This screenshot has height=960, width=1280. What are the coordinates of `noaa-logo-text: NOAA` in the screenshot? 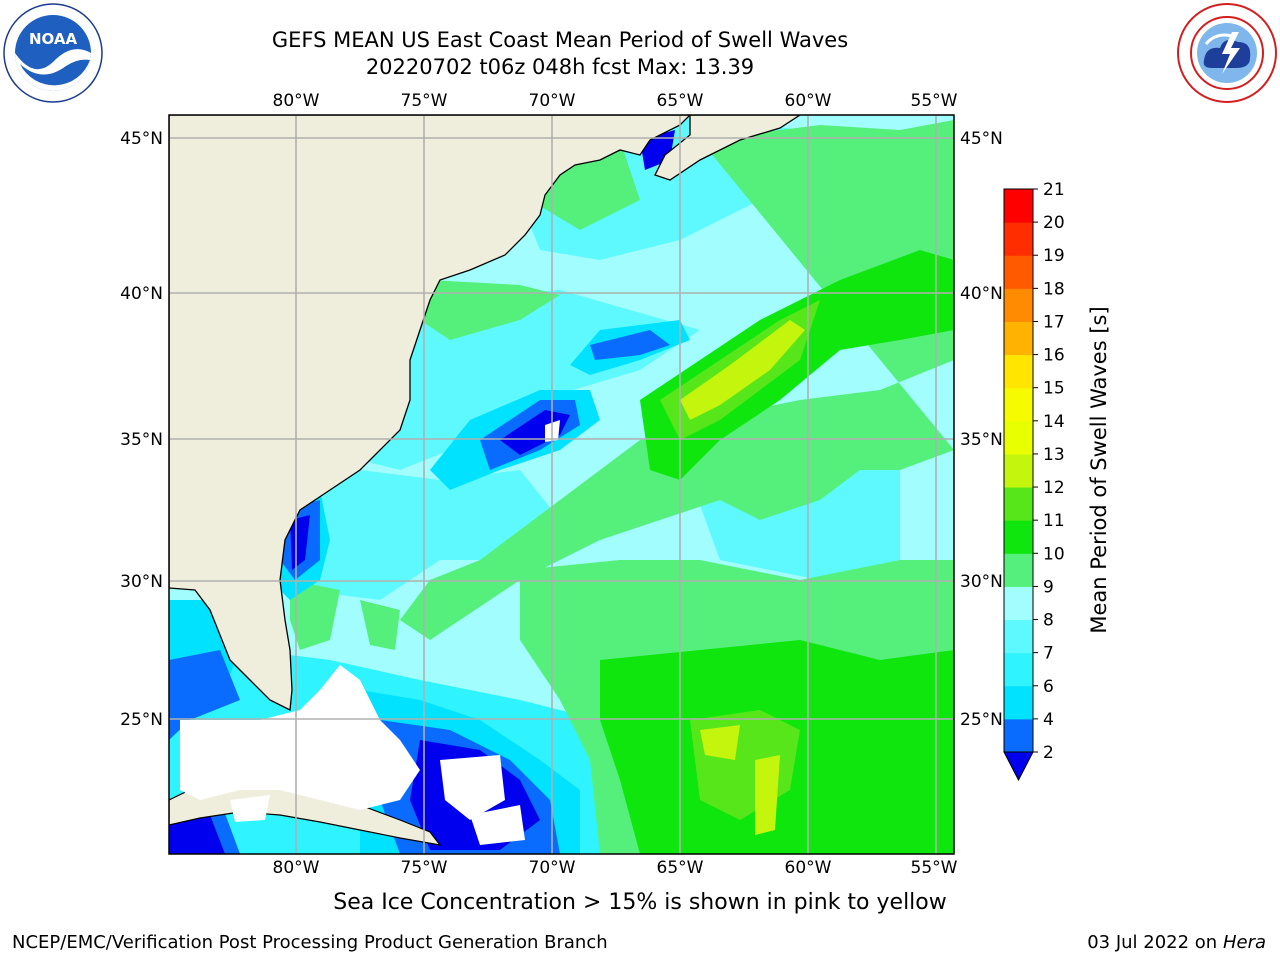 It's located at (53, 39).